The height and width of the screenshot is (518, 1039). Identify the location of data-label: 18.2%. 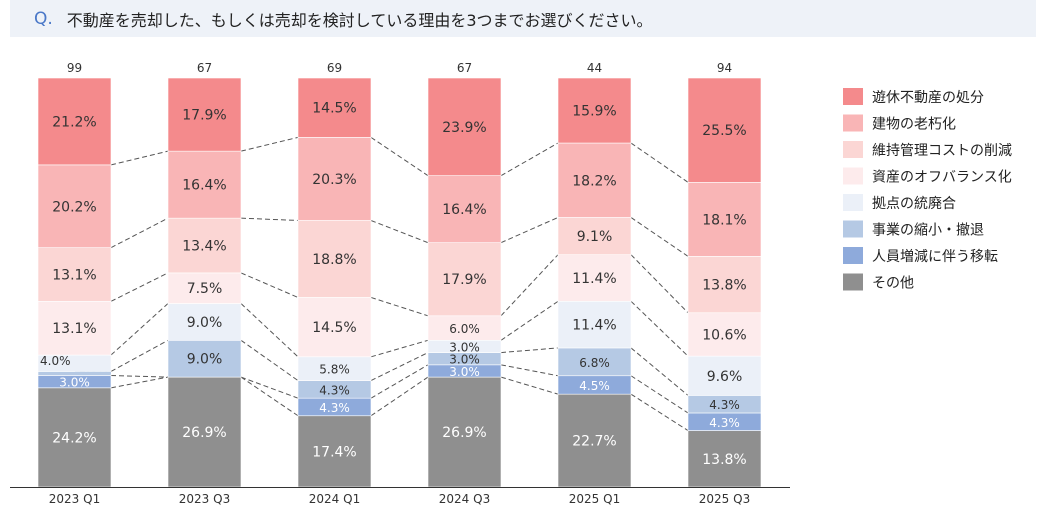
(594, 181).